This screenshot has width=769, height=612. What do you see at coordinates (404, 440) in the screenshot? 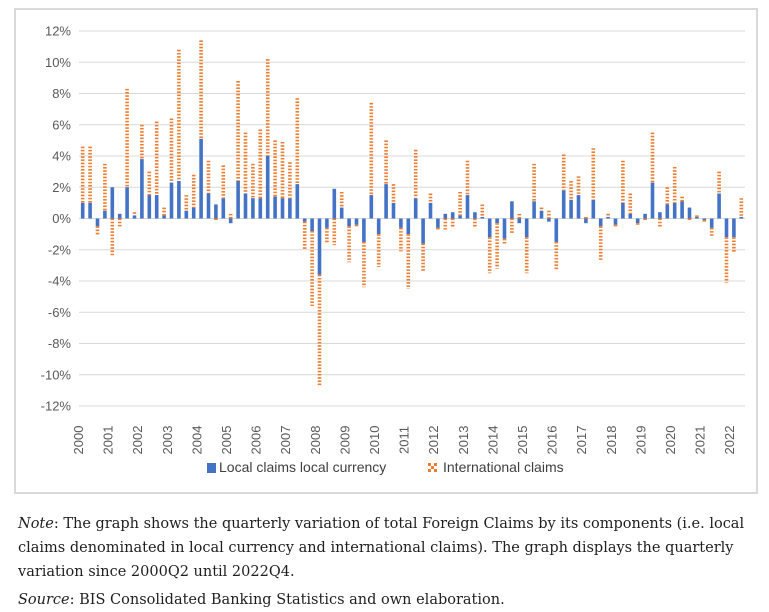
I see `x-tick-label: 2011` at bounding box center [404, 440].